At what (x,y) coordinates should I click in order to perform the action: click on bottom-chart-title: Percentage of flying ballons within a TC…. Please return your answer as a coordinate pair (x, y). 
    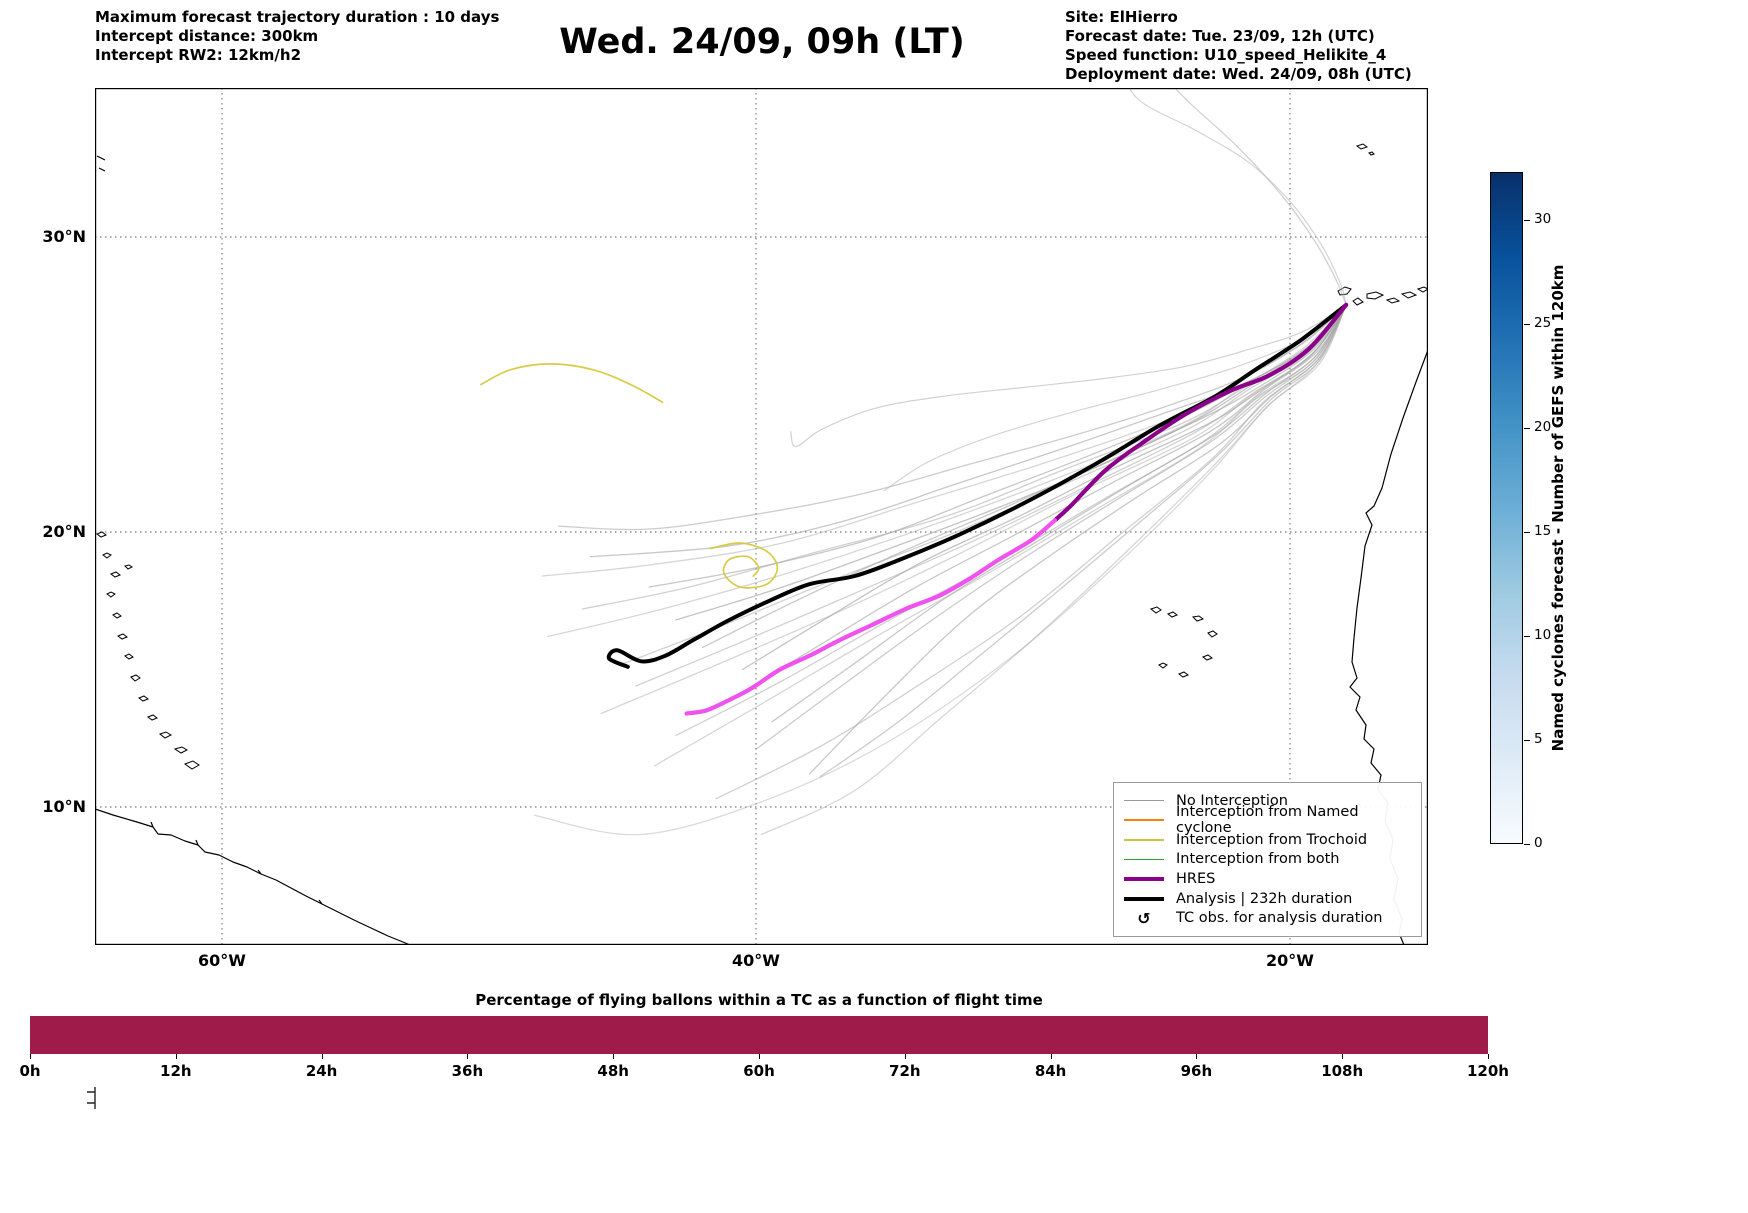
    Looking at the image, I should click on (759, 1000).